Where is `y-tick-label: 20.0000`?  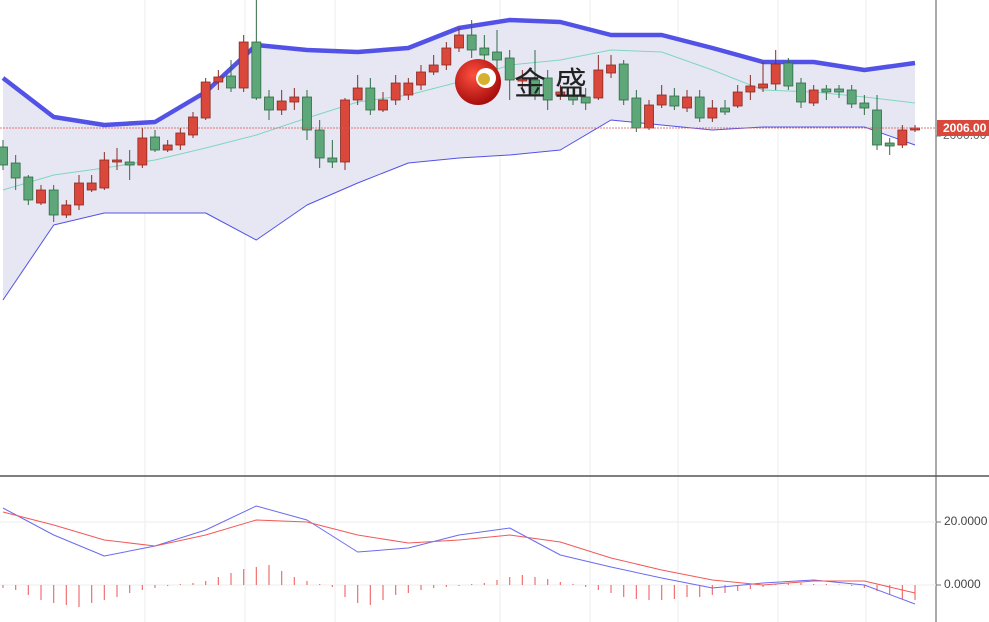
y-tick-label: 20.0000 is located at coordinates (966, 521).